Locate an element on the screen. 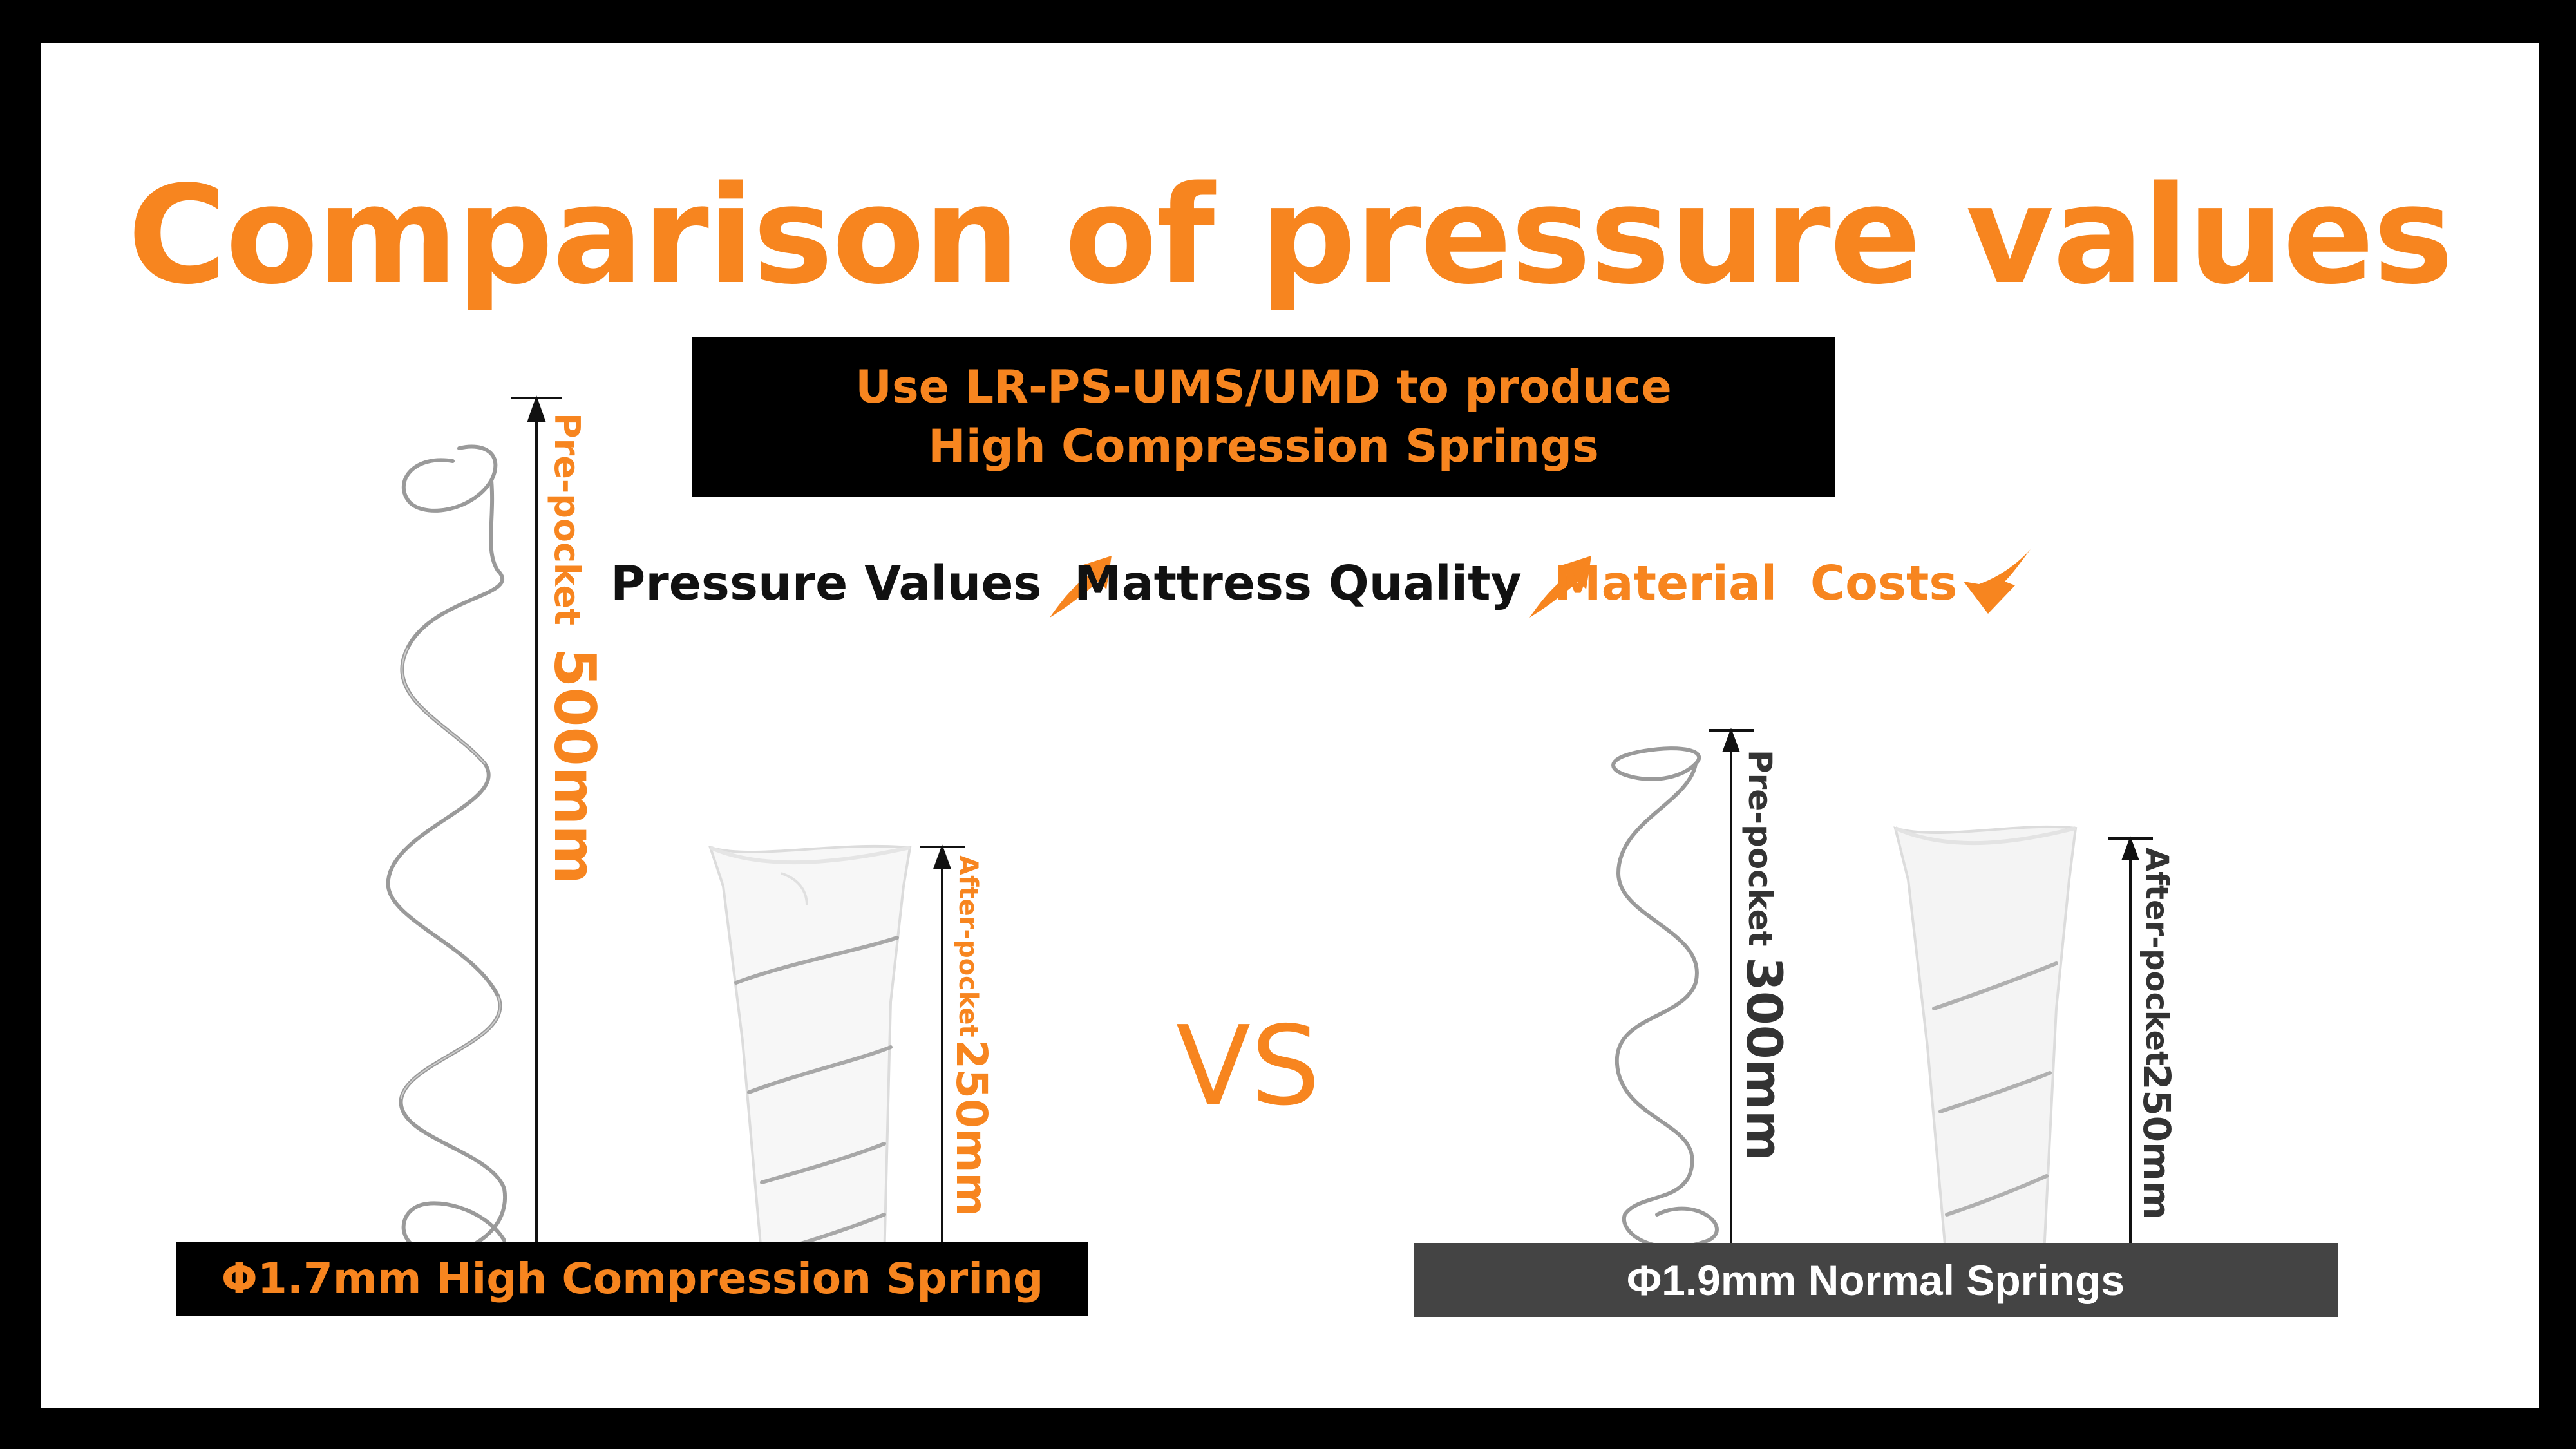 This screenshot has width=2576, height=1449. right-pocketed-spring-image is located at coordinates (1985, 1049).